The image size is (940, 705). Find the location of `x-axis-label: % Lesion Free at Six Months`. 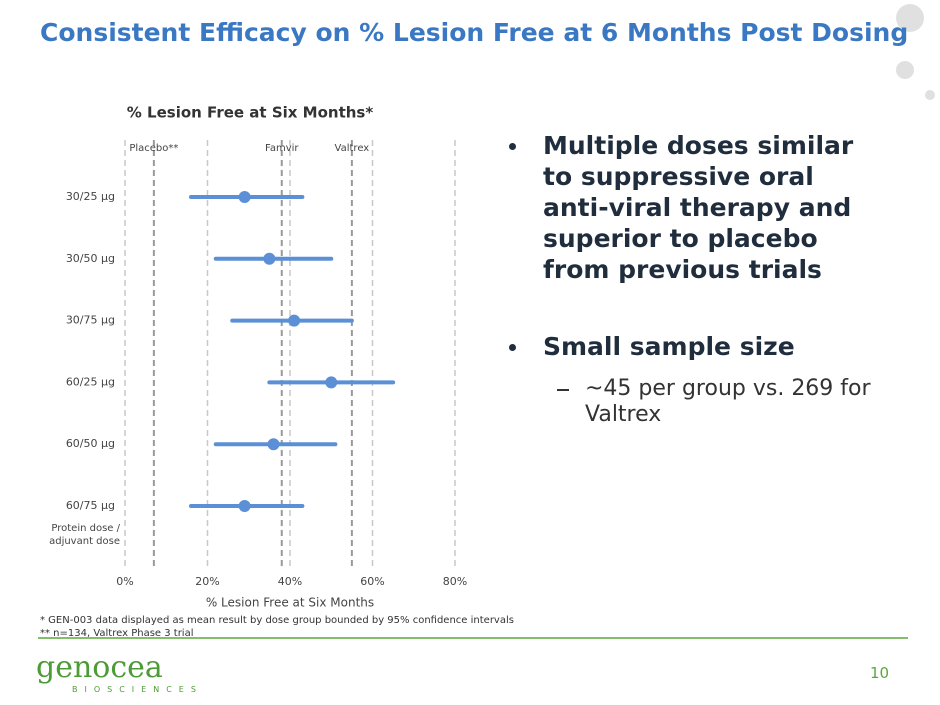

x-axis-label: % Lesion Free at Six Months is located at coordinates (290, 603).